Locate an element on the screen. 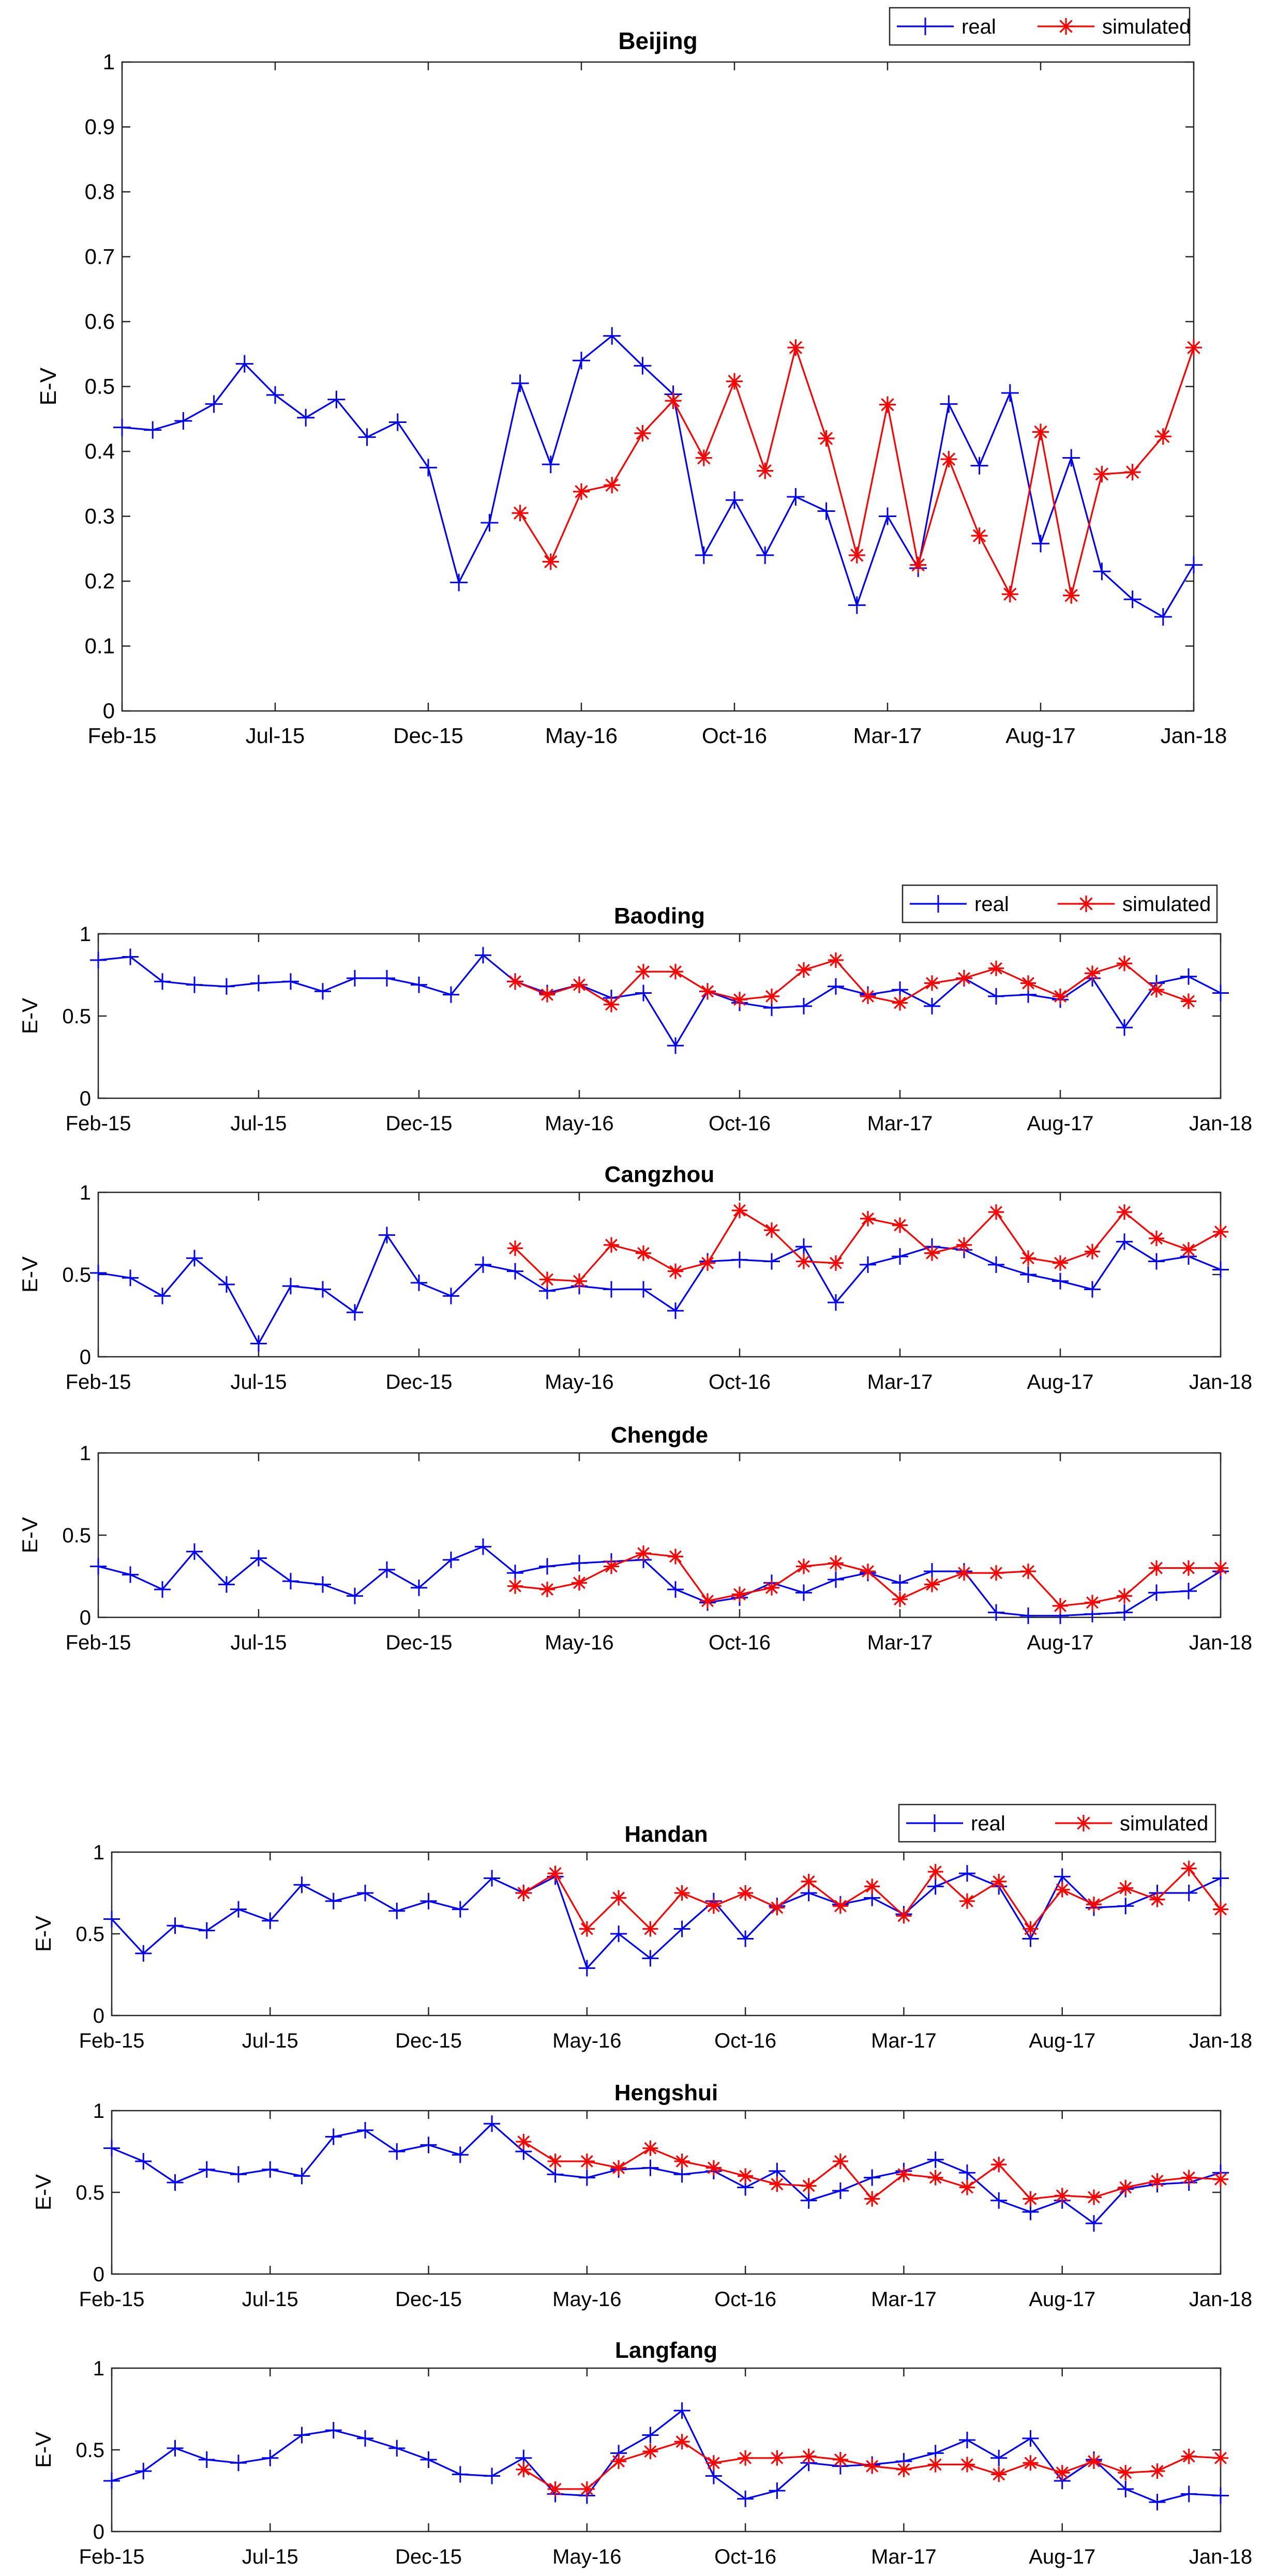 The width and height of the screenshot is (1262, 2576). series-real is located at coordinates (659, 1001).